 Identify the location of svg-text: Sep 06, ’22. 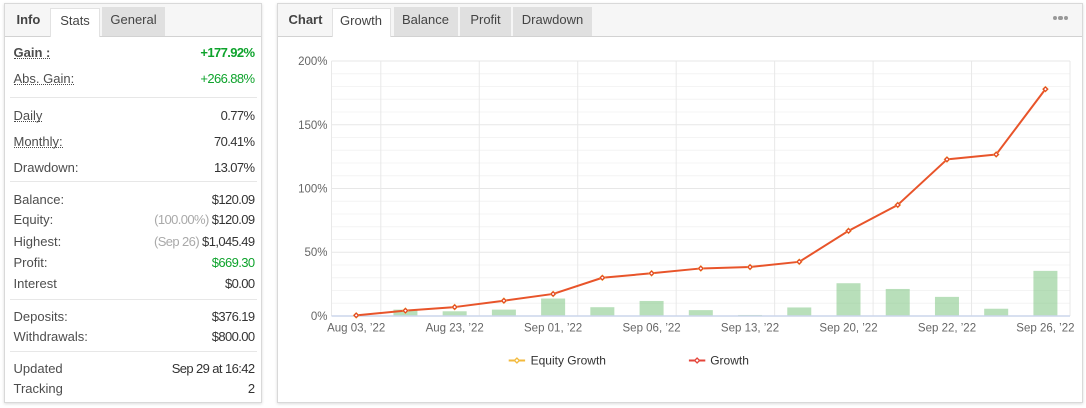
(652, 329).